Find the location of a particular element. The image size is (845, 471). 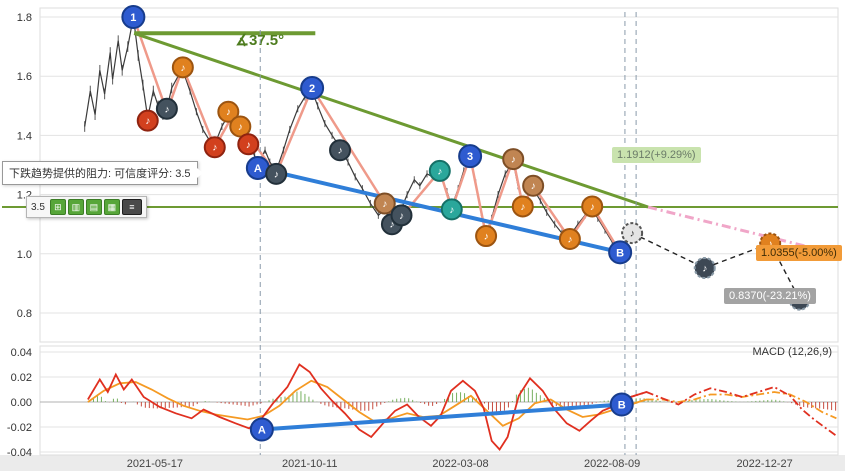

price-tick-label: 1.8 is located at coordinates (24, 18).